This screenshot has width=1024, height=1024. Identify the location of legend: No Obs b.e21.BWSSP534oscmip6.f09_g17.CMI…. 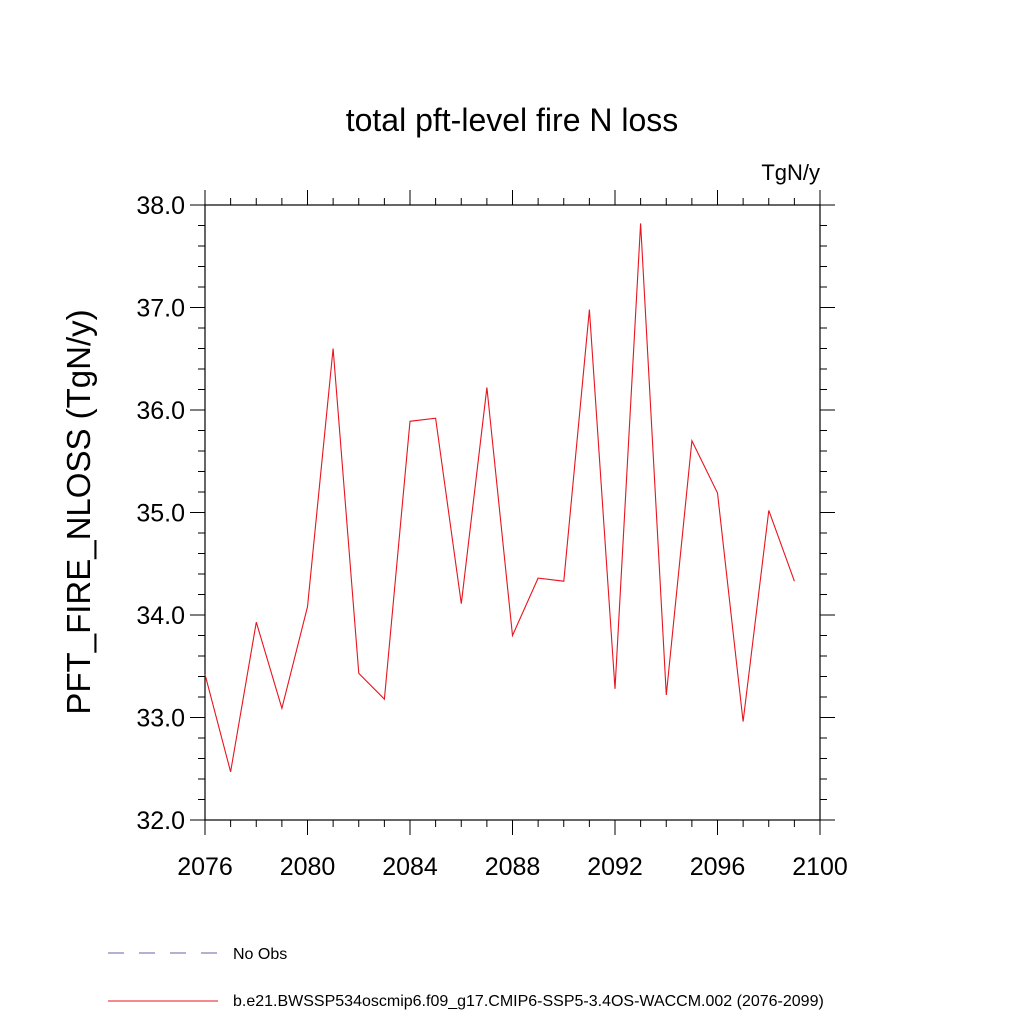
(466, 978).